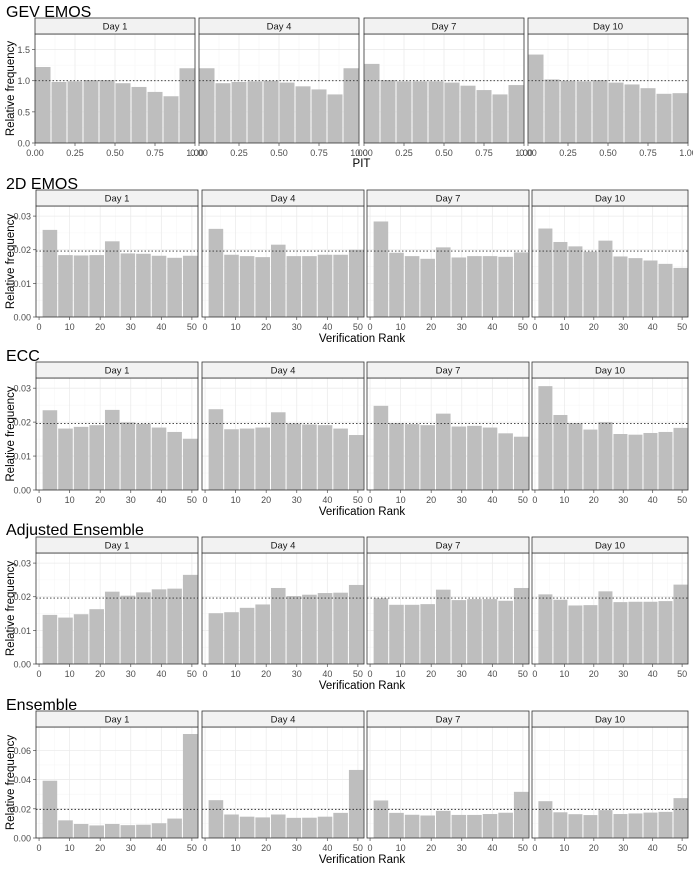 The height and width of the screenshot is (871, 693). I want to click on facet-panel: Day 1 0 10 20 30 40 50, so click(117, 607).